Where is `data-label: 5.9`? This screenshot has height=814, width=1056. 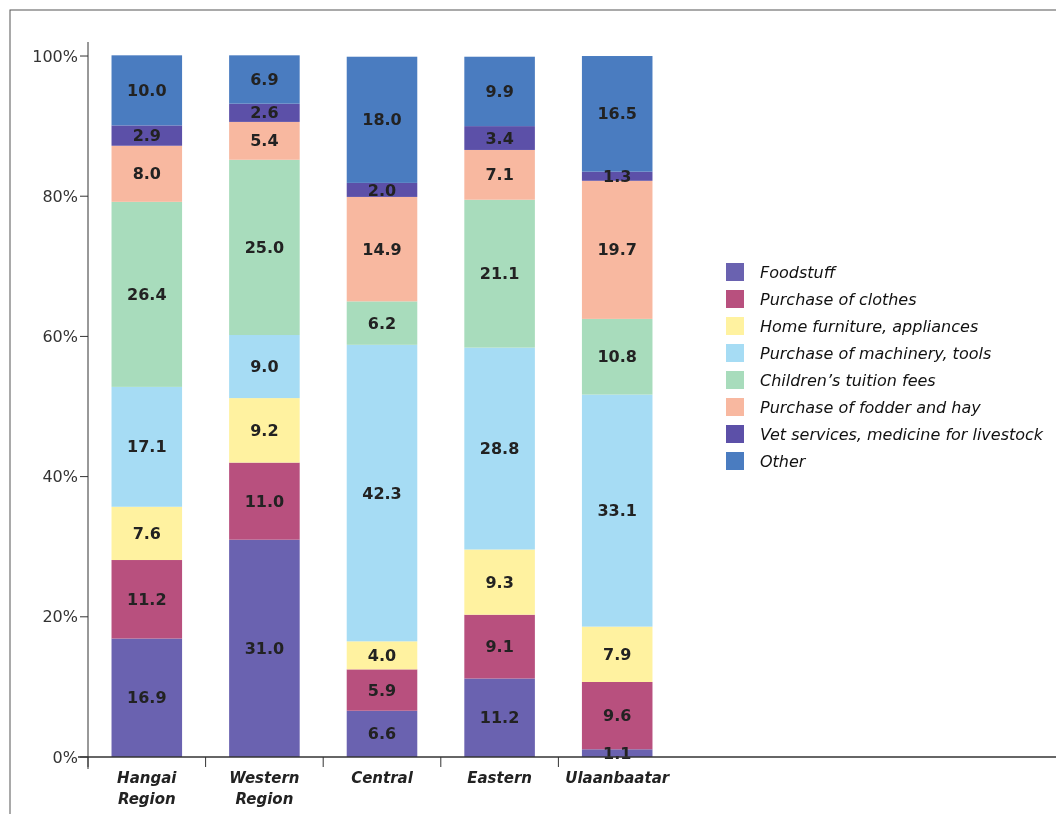 data-label: 5.9 is located at coordinates (382, 690).